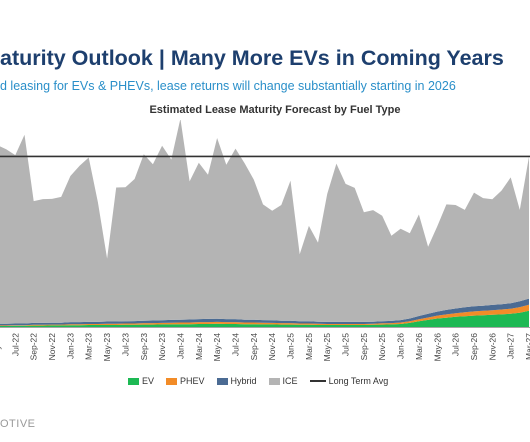 Image resolution: width=530 pixels, height=442 pixels. I want to click on x-tick-label: Mar-25, so click(309, 346).